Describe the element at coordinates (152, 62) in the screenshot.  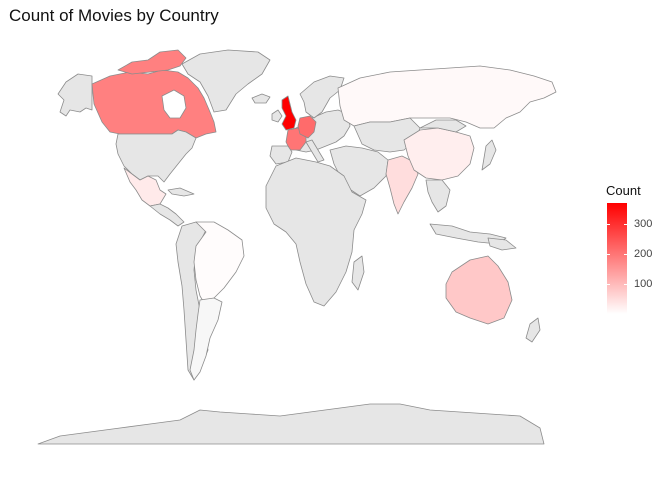
I see `canada-arctic-islands` at that location.